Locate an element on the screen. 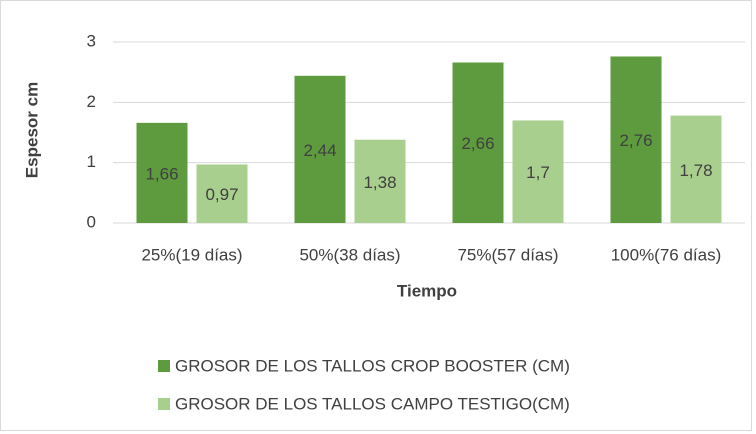 The image size is (756, 434). data-label: 2,76 is located at coordinates (635, 140).